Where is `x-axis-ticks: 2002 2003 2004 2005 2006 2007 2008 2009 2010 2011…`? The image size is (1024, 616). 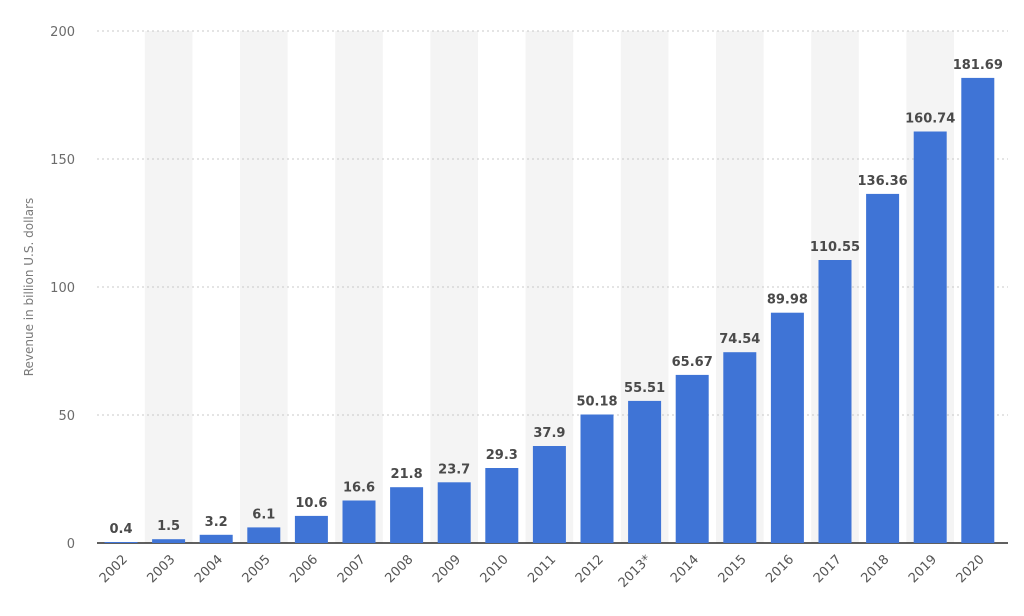 x-axis-ticks: 2002 2003 2004 2005 2006 2007 2008 2009 2010 2011… is located at coordinates (542, 571).